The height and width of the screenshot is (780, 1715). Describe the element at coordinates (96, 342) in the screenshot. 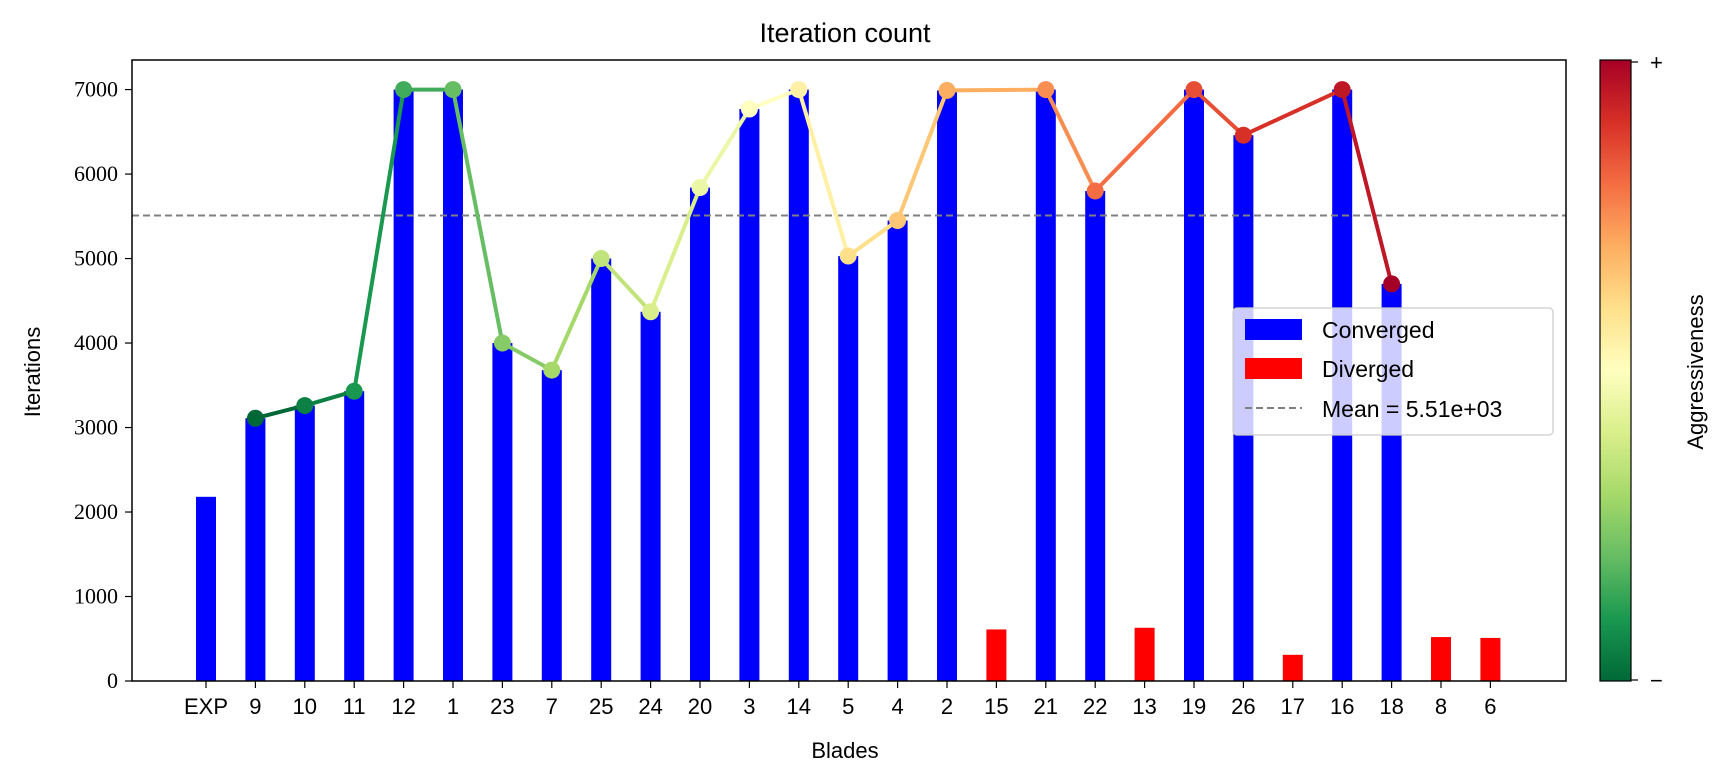

I see `y-tick-label: 4000` at that location.